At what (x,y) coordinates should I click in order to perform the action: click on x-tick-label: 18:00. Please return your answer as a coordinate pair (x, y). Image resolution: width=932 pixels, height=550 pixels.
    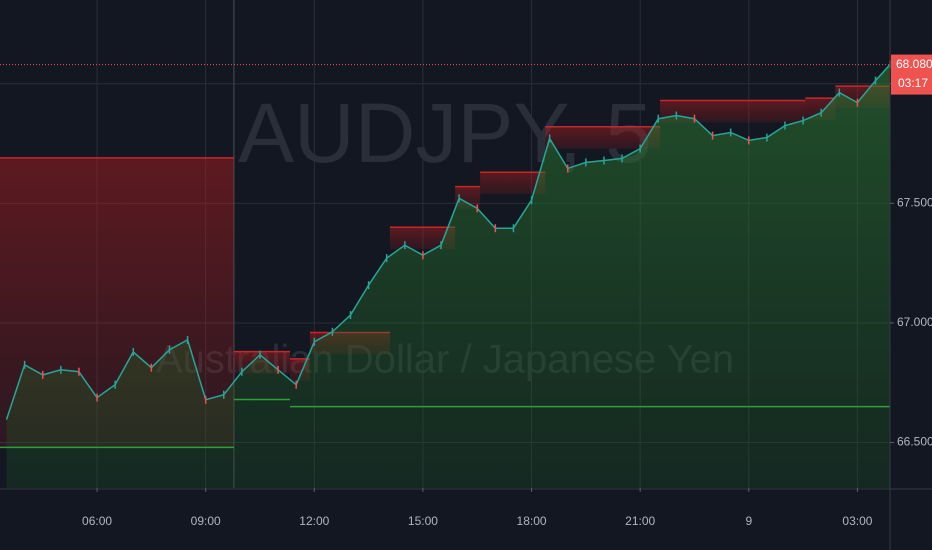
    Looking at the image, I should click on (532, 521).